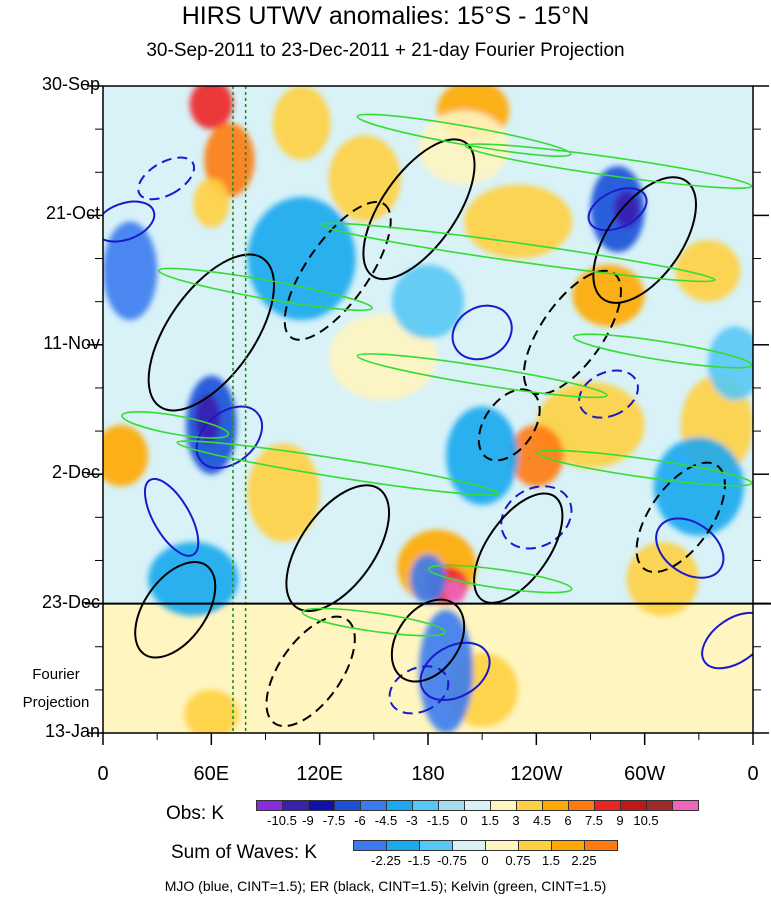 Image resolution: width=771 pixels, height=899 pixels. What do you see at coordinates (516, 820) in the screenshot?
I see `colorbar-tick-label: 3` at bounding box center [516, 820].